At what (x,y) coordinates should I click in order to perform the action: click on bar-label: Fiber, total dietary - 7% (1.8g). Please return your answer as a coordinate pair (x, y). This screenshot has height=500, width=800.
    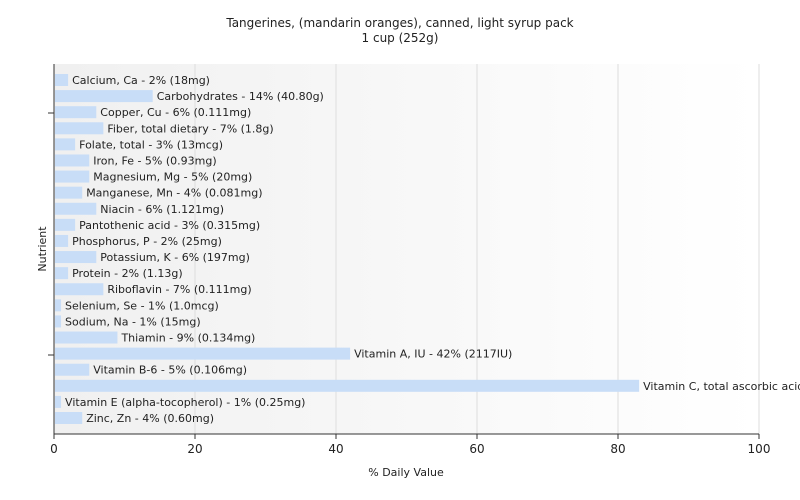
    Looking at the image, I should click on (190, 128).